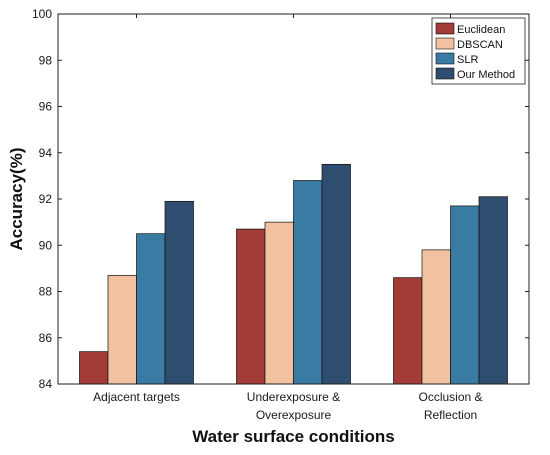  Describe the element at coordinates (46, 153) in the screenshot. I see `y-tick-label: 94` at that location.